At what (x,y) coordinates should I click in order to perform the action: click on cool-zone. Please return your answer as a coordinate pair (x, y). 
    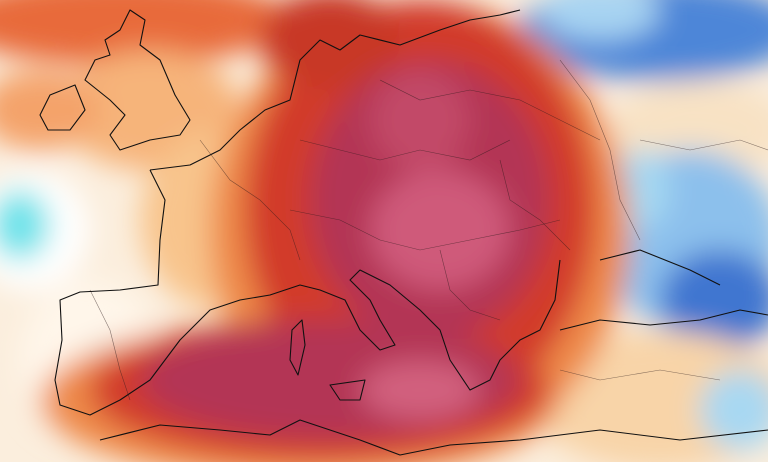
    Looking at the image, I should click on (25, 225).